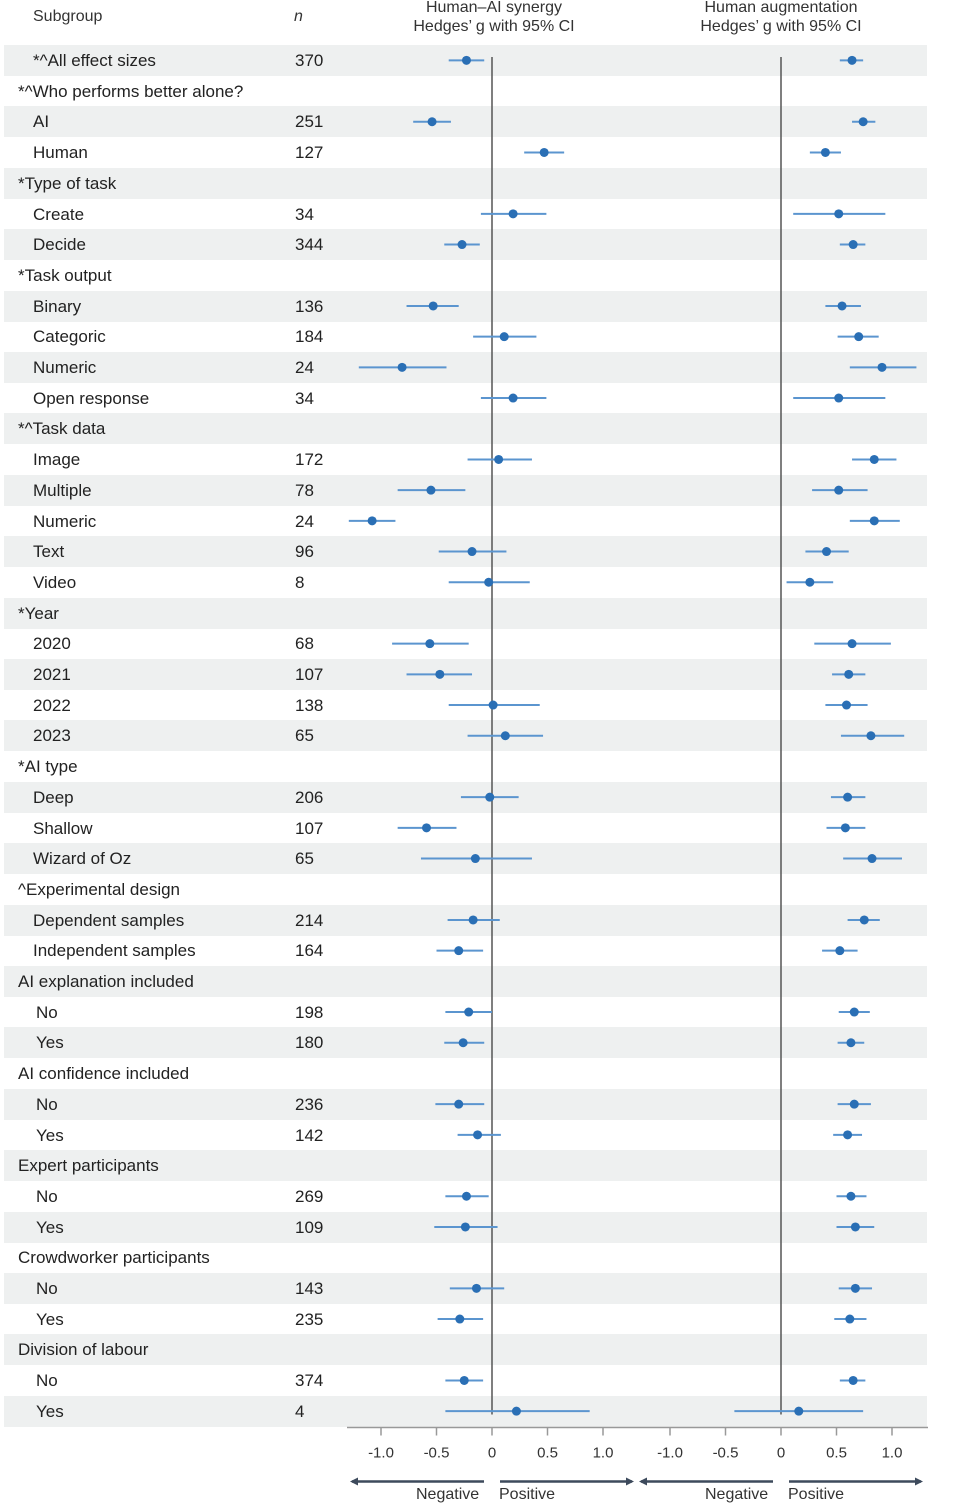 This screenshot has width=960, height=1505. What do you see at coordinates (304, 552) in the screenshot?
I see `sample-size: 96` at bounding box center [304, 552].